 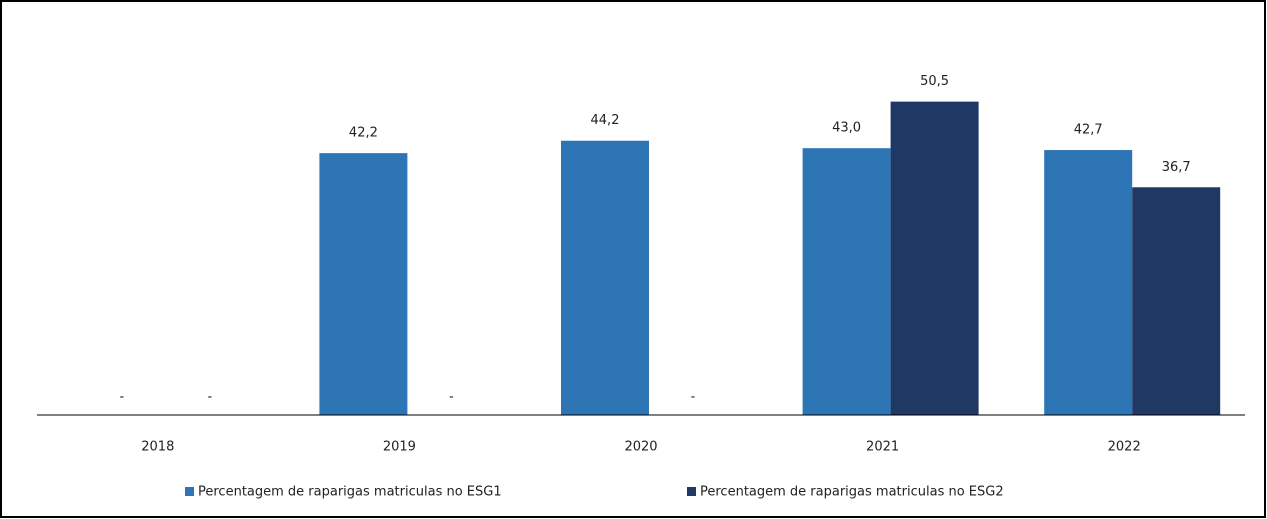 I want to click on x-tick-label: 2020, so click(x=640, y=447).